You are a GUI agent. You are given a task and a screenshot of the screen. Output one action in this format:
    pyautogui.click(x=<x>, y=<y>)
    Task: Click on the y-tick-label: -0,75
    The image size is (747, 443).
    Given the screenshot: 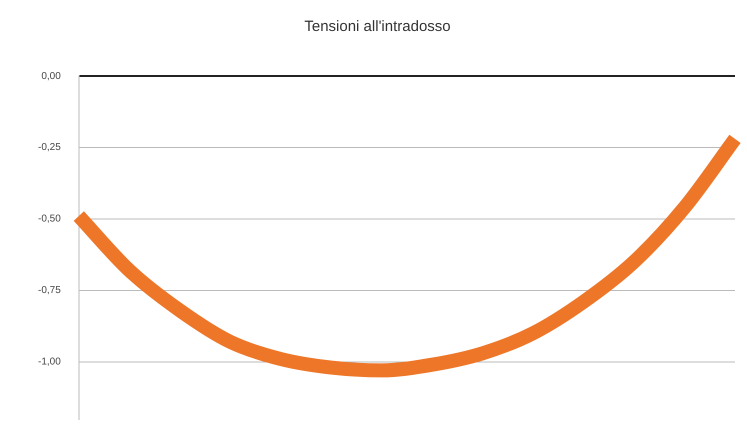 What is the action you would take?
    pyautogui.click(x=50, y=290)
    